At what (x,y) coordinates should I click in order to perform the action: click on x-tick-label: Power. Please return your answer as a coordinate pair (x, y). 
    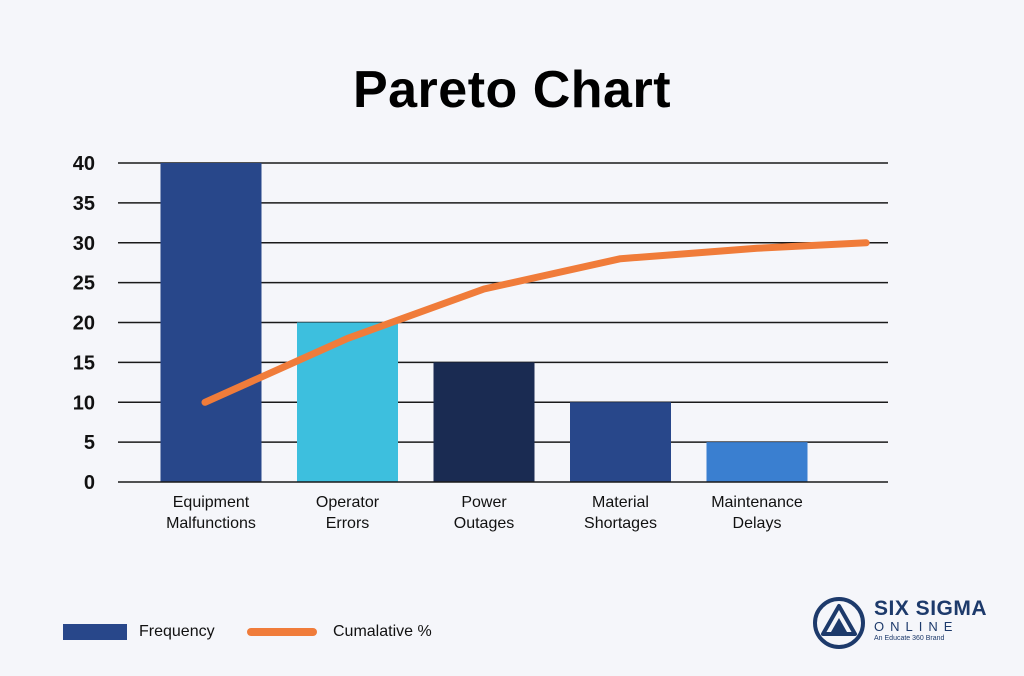
    Looking at the image, I should click on (484, 502).